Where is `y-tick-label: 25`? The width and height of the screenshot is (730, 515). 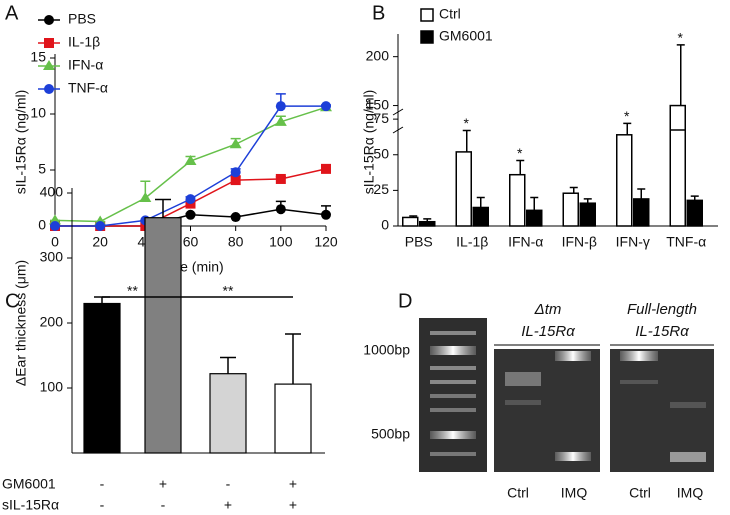 y-tick-label: 25 is located at coordinates (381, 189).